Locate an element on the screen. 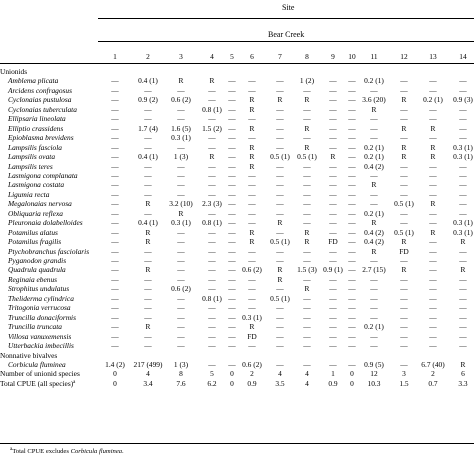 The width and height of the screenshot is (474, 460). table-cell: 0.7 is located at coordinates (433, 383).